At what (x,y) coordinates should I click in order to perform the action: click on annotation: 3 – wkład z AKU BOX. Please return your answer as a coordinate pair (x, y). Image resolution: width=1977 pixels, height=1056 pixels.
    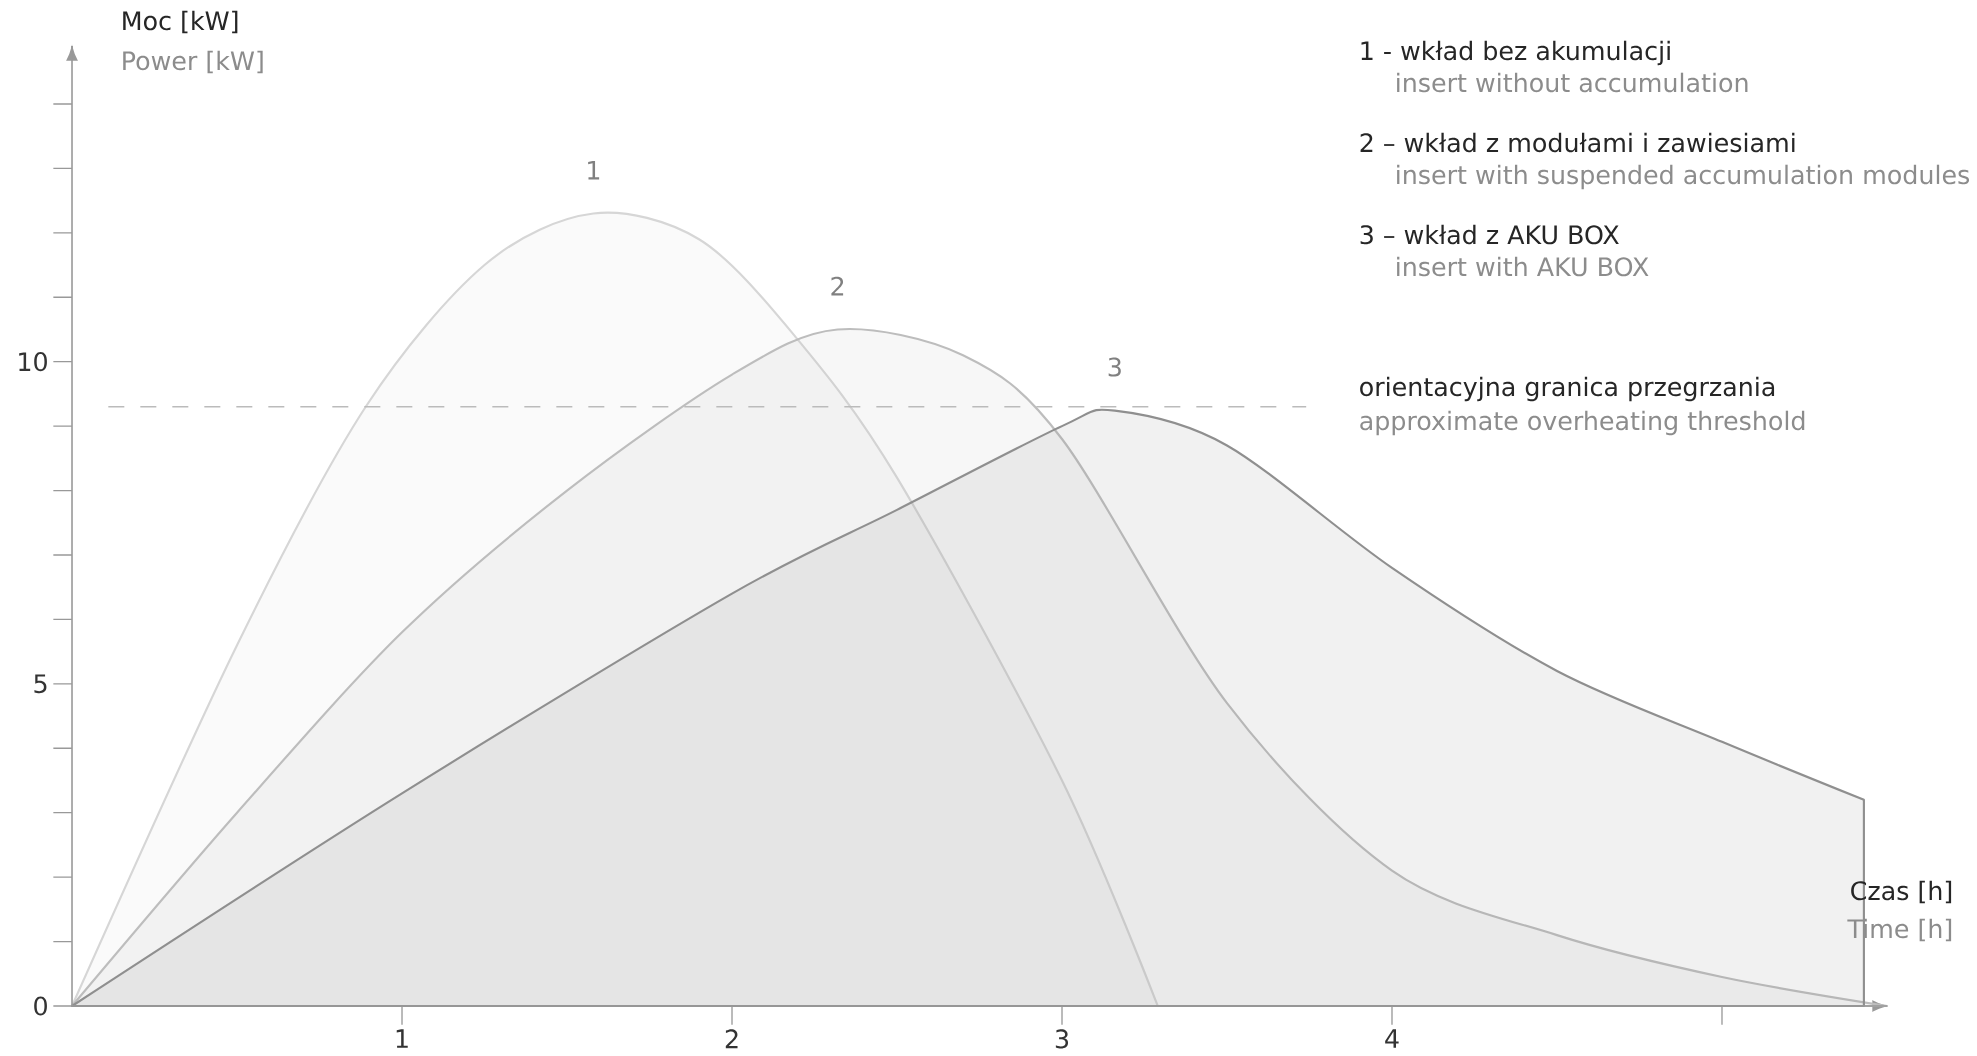
    Looking at the image, I should click on (1489, 234).